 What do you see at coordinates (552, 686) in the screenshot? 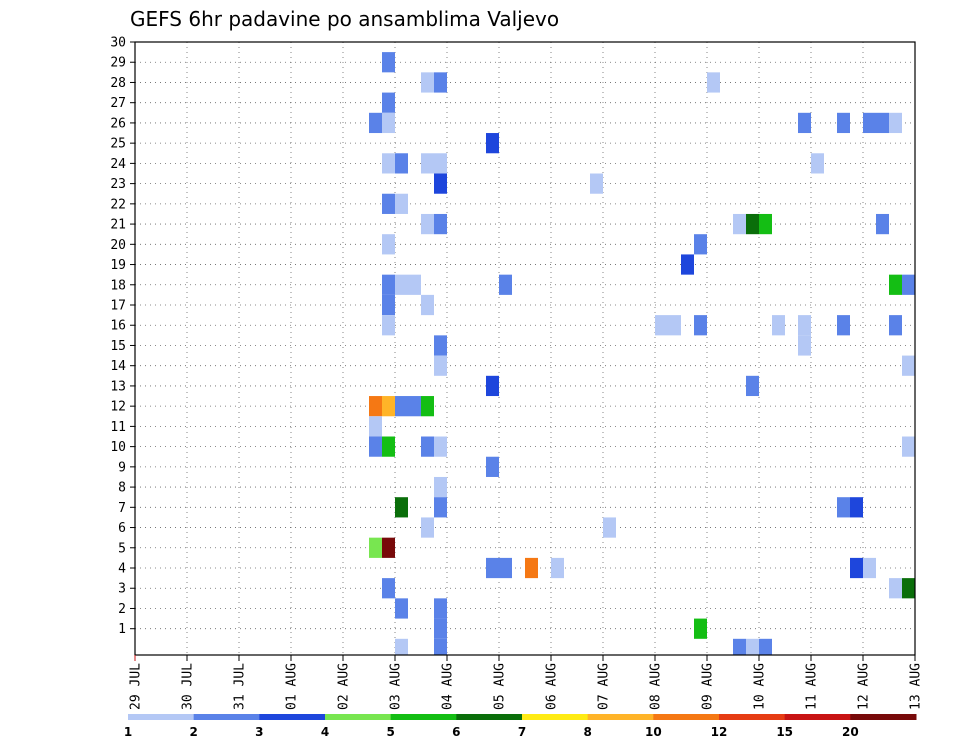
I see `x-tick-label: 06 AUG` at bounding box center [552, 686].